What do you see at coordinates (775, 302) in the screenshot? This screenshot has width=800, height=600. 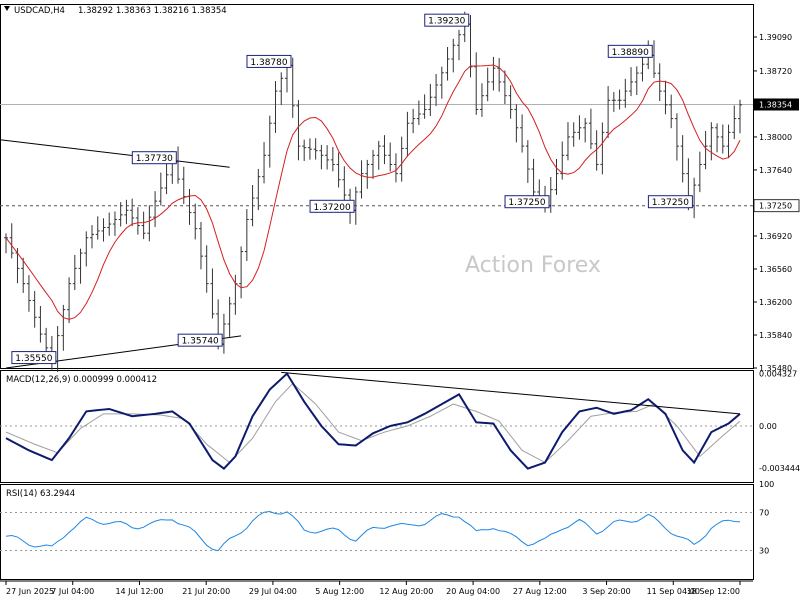 I see `y-tick-label: 1.36200` at bounding box center [775, 302].